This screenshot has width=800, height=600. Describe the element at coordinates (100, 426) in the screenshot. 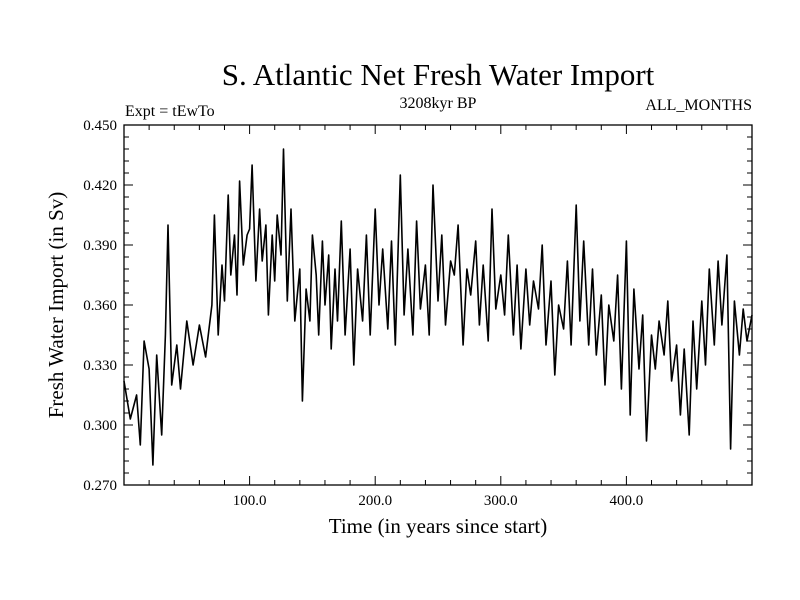

I see `y-tick-label: 0.300` at that location.